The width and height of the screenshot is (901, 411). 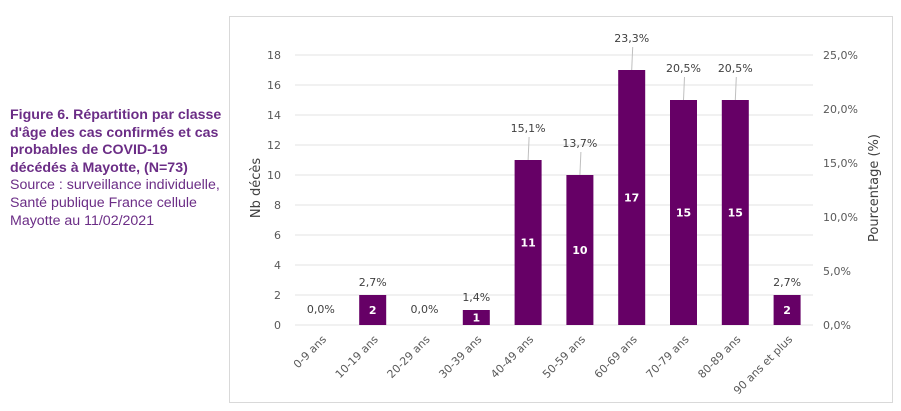 What do you see at coordinates (277, 295) in the screenshot?
I see `y-tick-label: 2` at bounding box center [277, 295].